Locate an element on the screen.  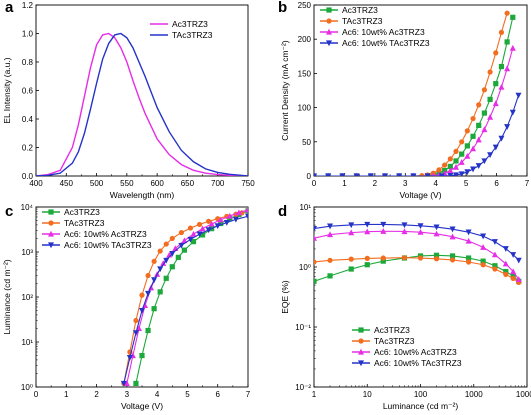
y-axis-label: EL Intensity (a.u.) is located at coordinates (7, 90).